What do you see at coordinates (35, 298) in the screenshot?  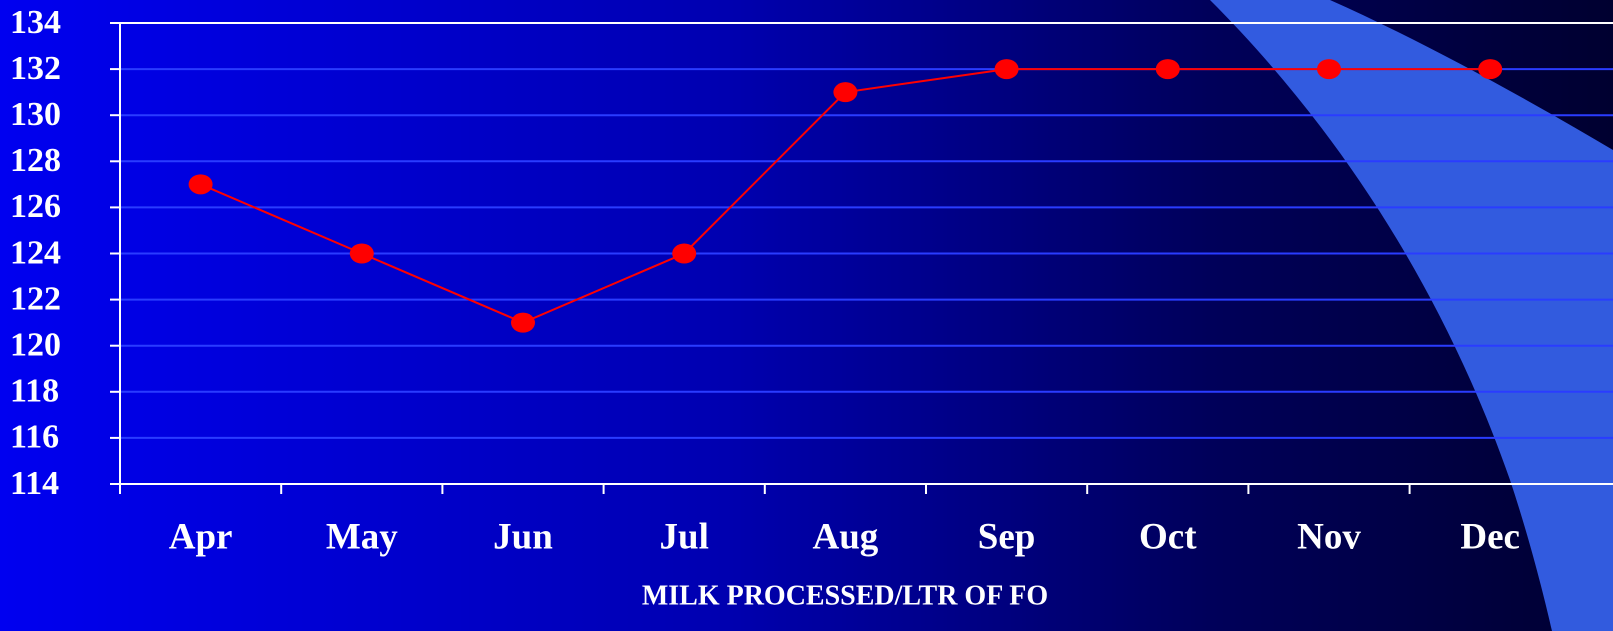 I see `y-tick-label: 122` at bounding box center [35, 298].